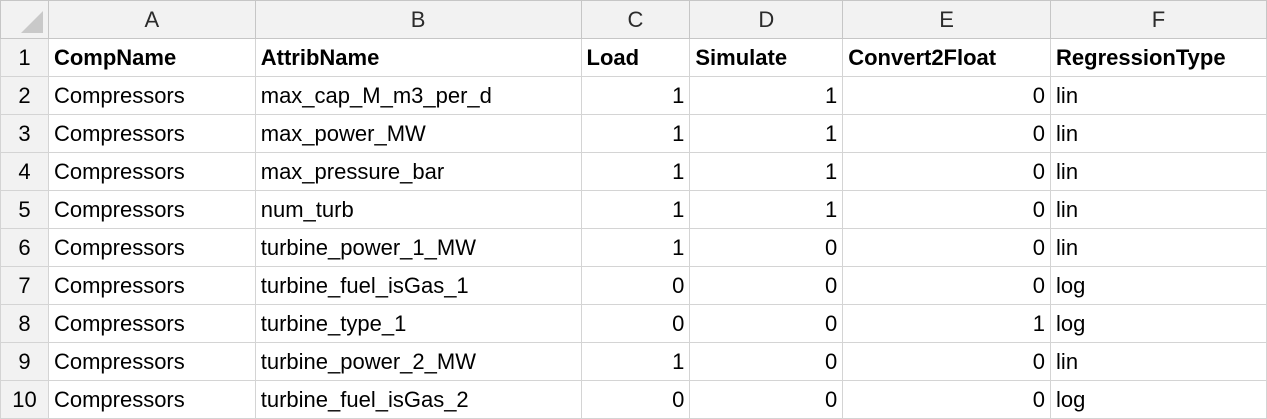 The width and height of the screenshot is (1267, 419). Describe the element at coordinates (418, 209) in the screenshot. I see `cell: num_turb` at that location.